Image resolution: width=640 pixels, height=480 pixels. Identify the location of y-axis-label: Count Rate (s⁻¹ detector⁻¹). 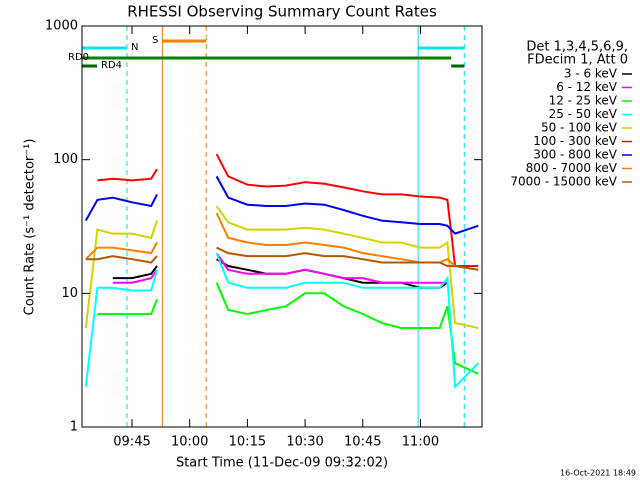
(30, 227).